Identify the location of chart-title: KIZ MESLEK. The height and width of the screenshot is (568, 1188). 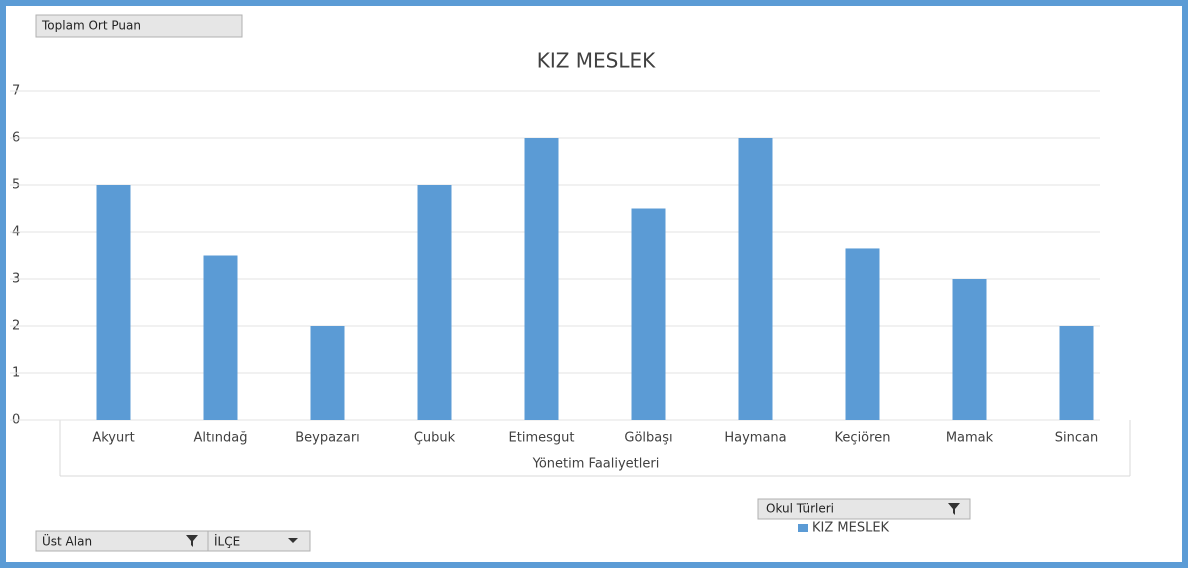
(596, 61).